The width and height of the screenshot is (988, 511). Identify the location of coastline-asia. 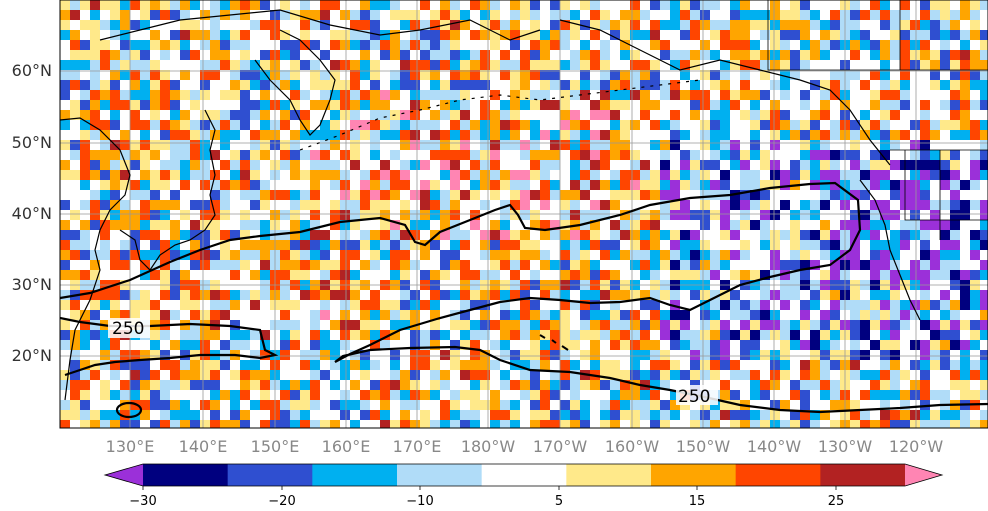
(95, 259).